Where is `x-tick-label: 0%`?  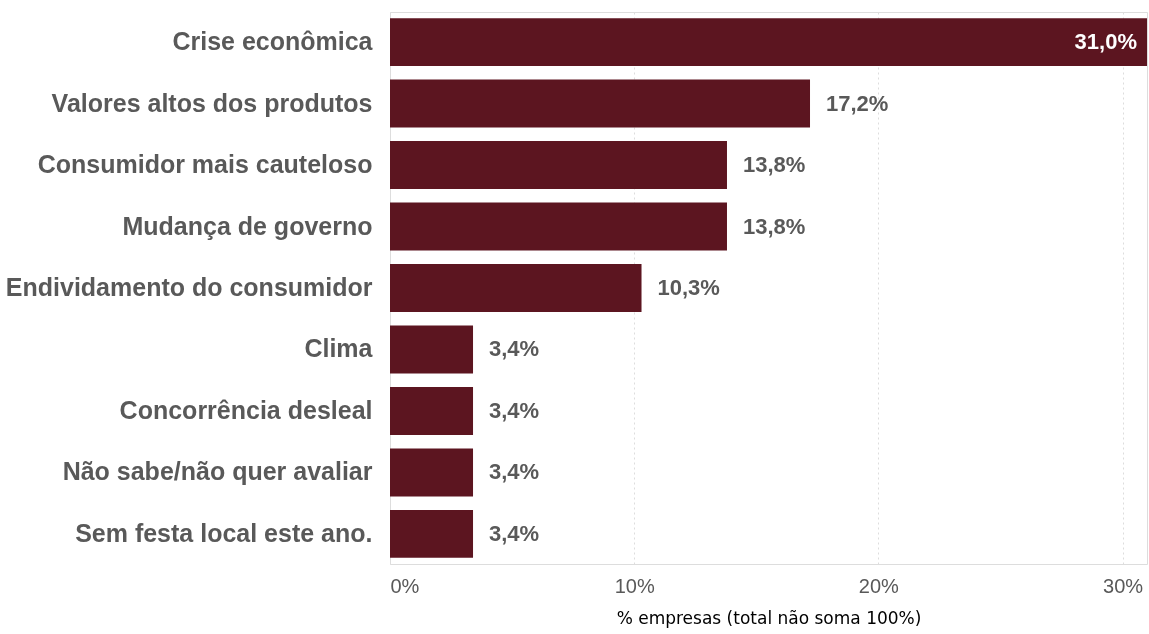 x-tick-label: 0% is located at coordinates (405, 585).